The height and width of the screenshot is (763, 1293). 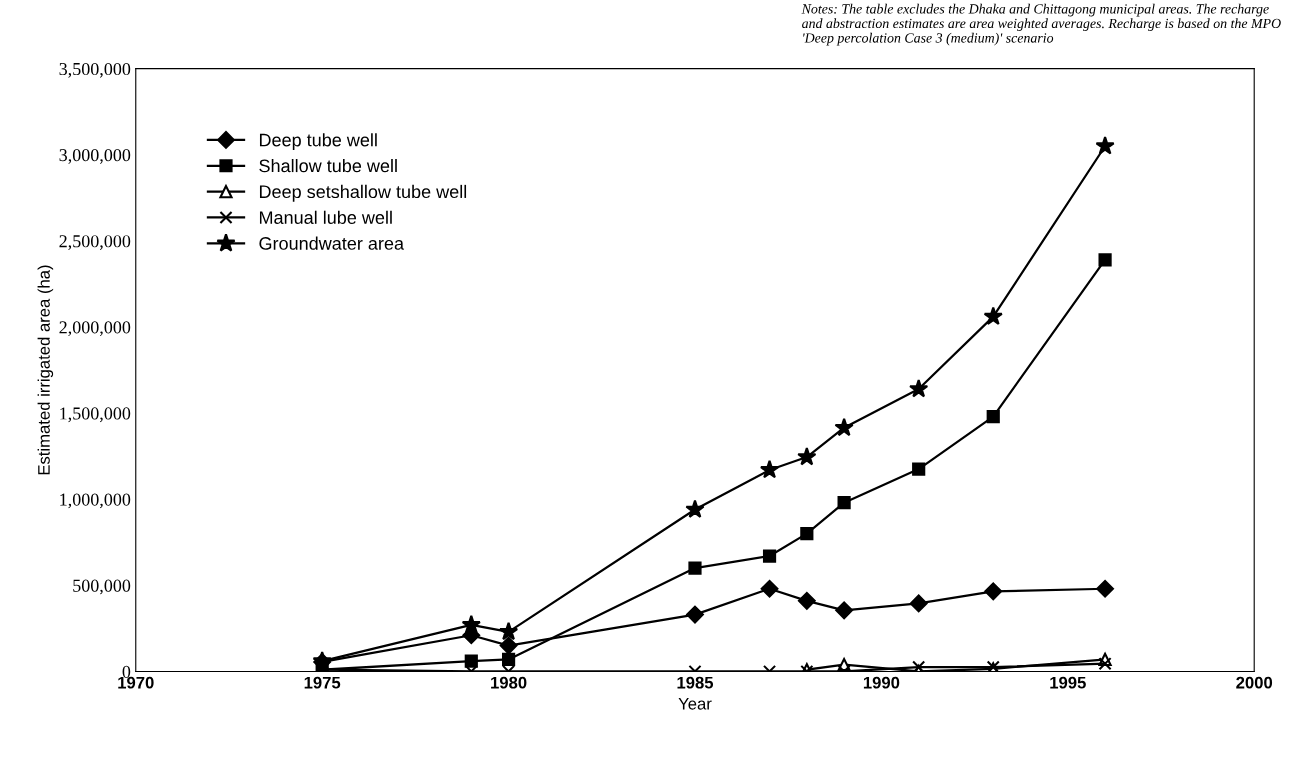 I want to click on x-tick-label: 1995, so click(x=1068, y=682).